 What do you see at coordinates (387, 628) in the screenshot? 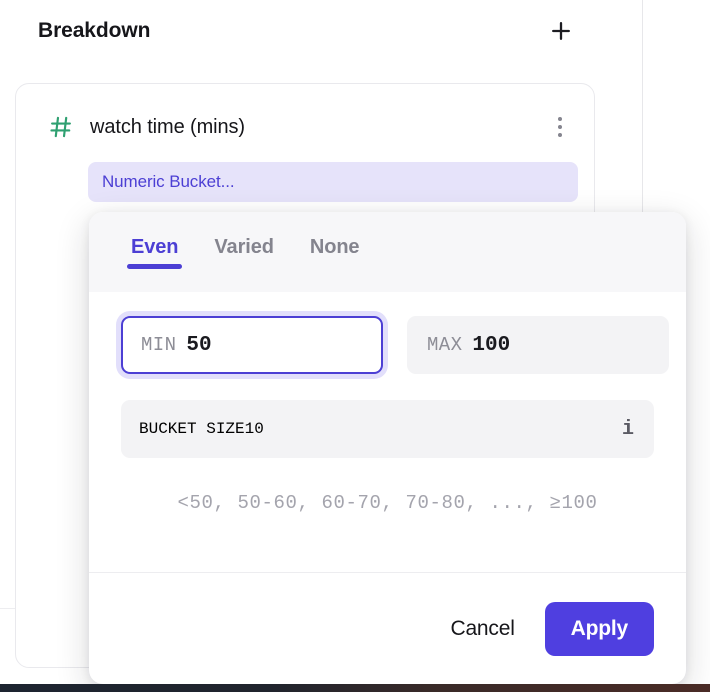
I see `popover-footer: Cancel Apply` at bounding box center [387, 628].